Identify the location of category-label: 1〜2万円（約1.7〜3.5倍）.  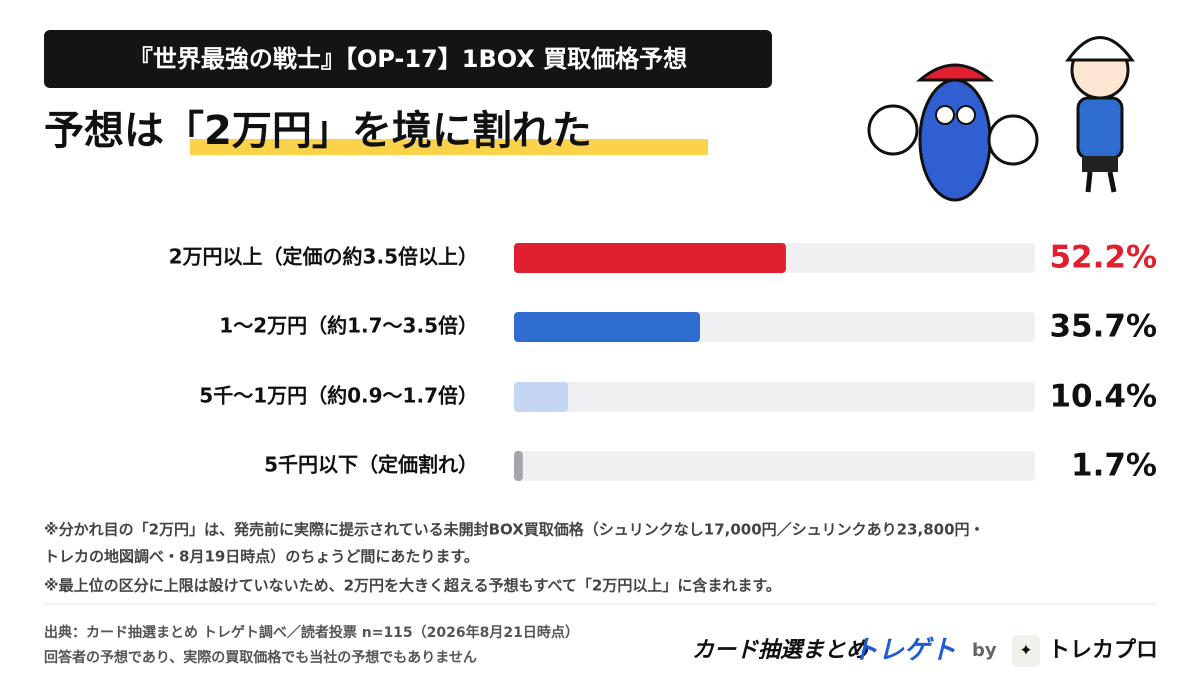
(348, 326).